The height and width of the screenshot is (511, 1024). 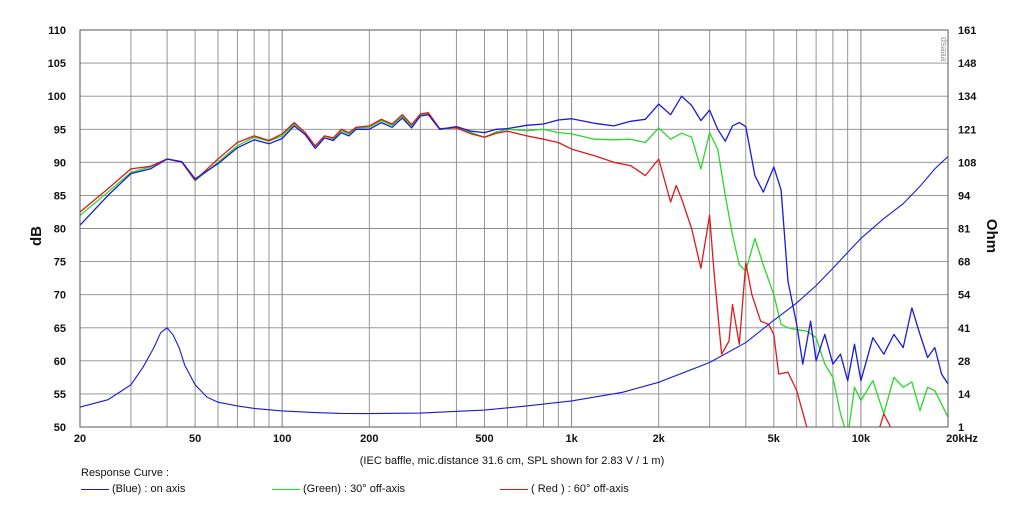 I want to click on x-tick-label: 1k, so click(x=571, y=439).